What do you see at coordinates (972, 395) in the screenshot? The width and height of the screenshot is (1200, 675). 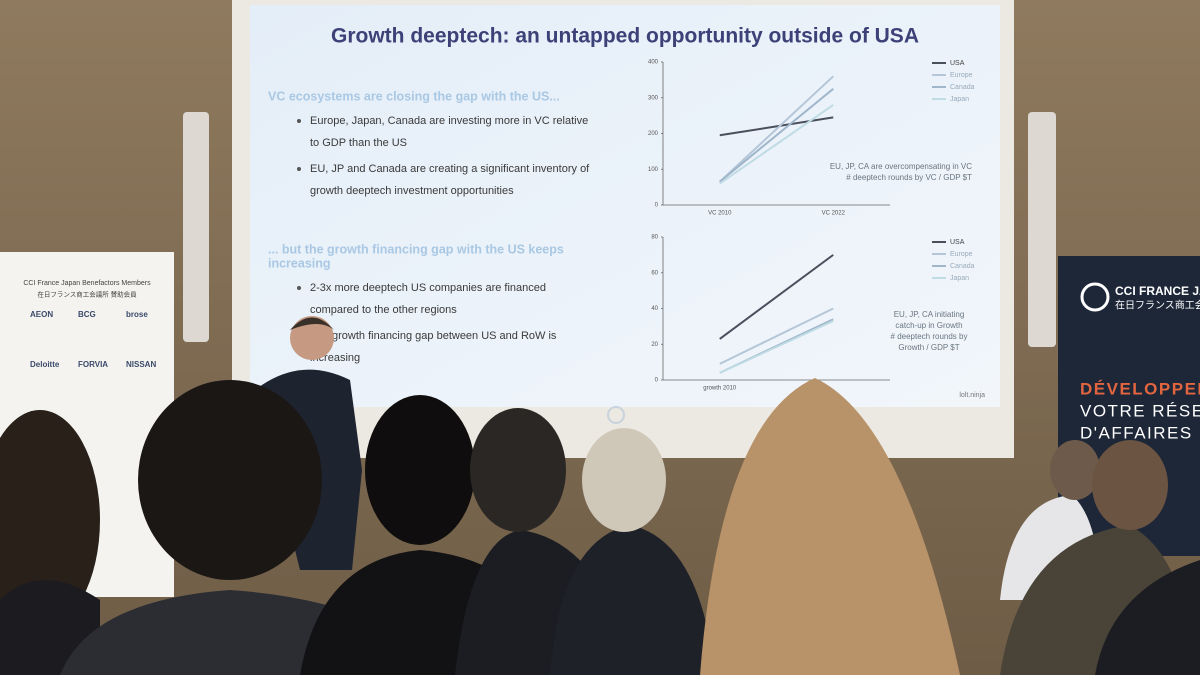 I see `slide-source: lolt.ninja` at bounding box center [972, 395].